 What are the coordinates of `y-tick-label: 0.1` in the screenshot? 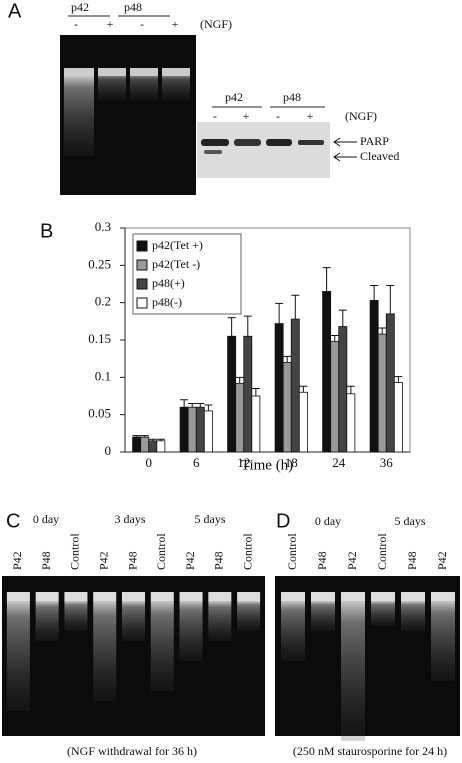 It's located at (103, 375).